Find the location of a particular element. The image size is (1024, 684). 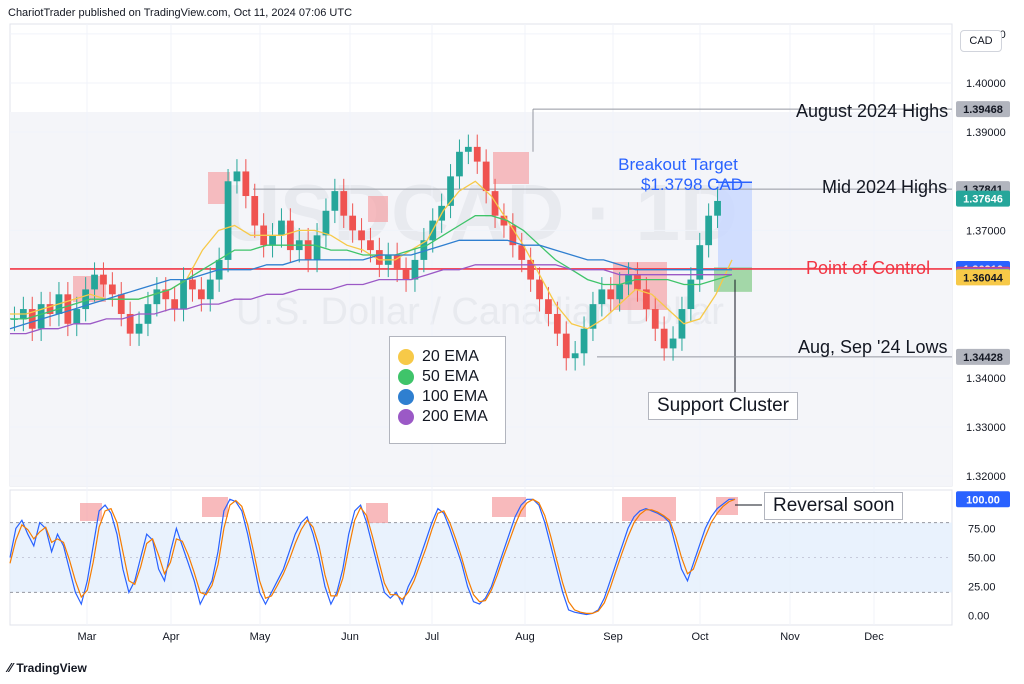

x-tick-label: Dec is located at coordinates (874, 637).